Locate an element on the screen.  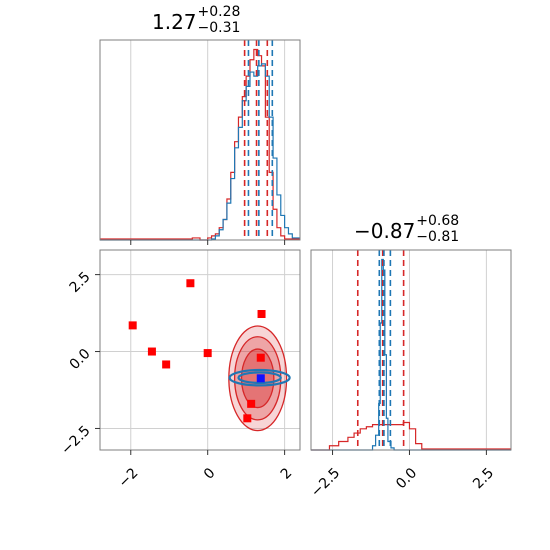
param-2-x-tick-label: −2.5 is located at coordinates (325, 482).